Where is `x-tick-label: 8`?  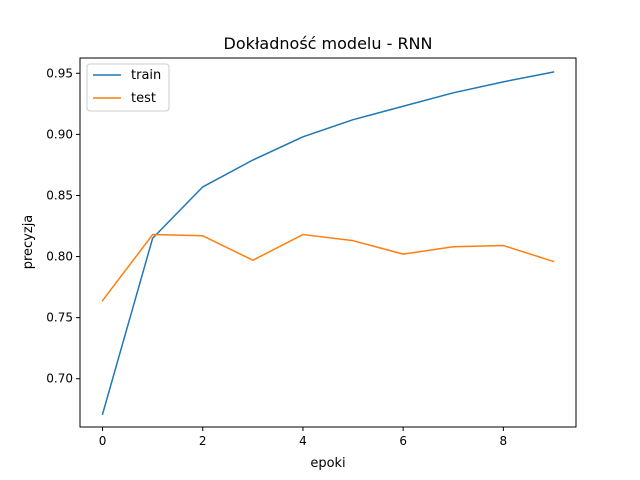 x-tick-label: 8 is located at coordinates (504, 441).